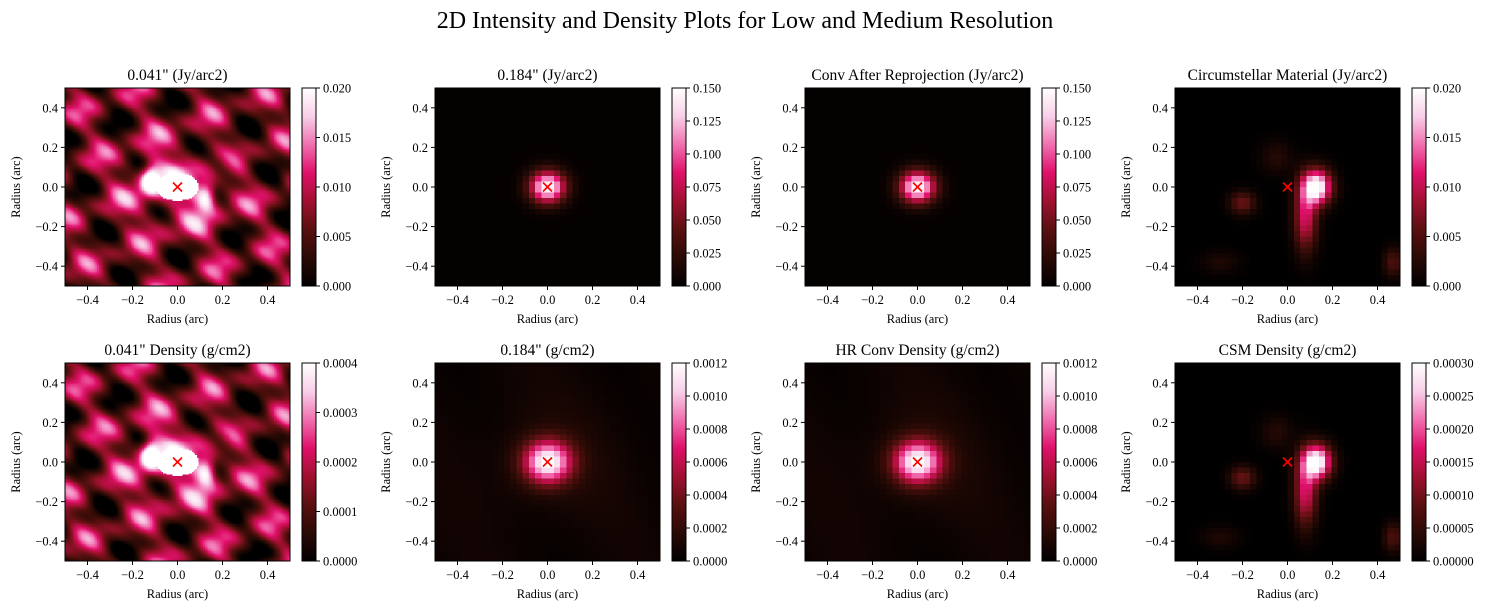 The height and width of the screenshot is (612, 1487). Describe the element at coordinates (1453, 430) in the screenshot. I see `colorbar-tick-label: 0.00020` at that location.